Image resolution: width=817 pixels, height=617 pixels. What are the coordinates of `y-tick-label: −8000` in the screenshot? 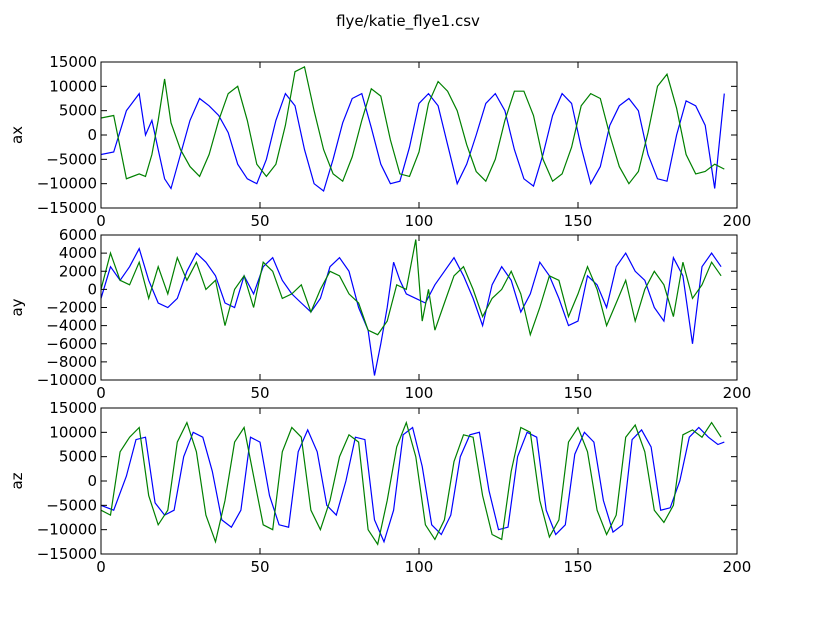 It's located at (71, 362).